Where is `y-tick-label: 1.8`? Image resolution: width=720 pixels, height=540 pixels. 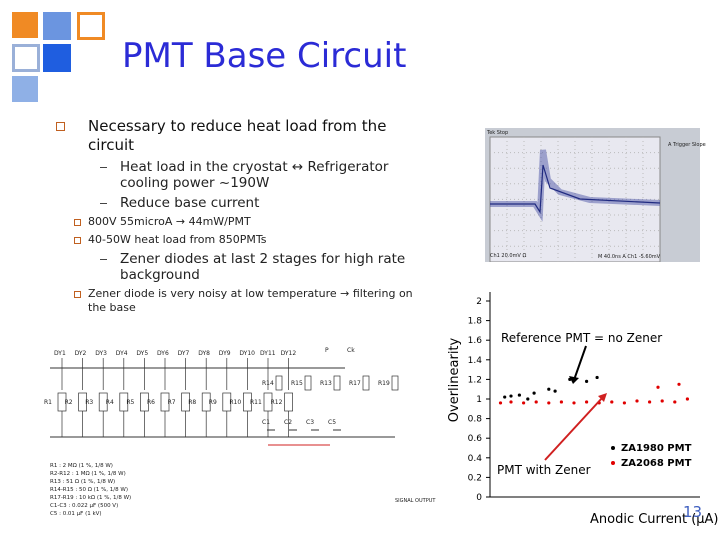
y-tick-label: 1.8 is located at coordinates (475, 322).